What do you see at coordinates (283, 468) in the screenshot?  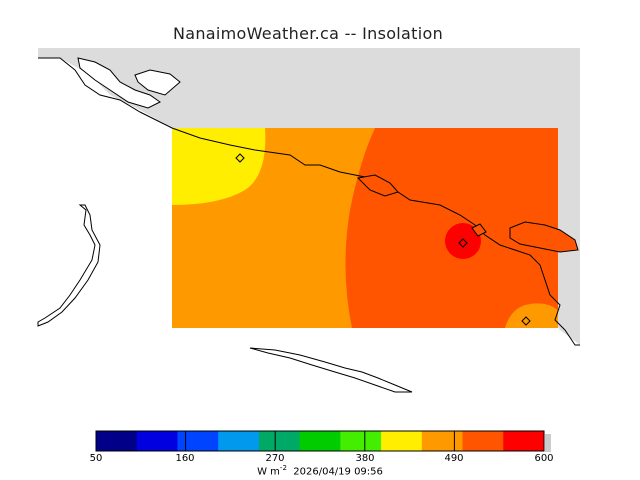 I see `unit-exponent: -2` at bounding box center [283, 468].